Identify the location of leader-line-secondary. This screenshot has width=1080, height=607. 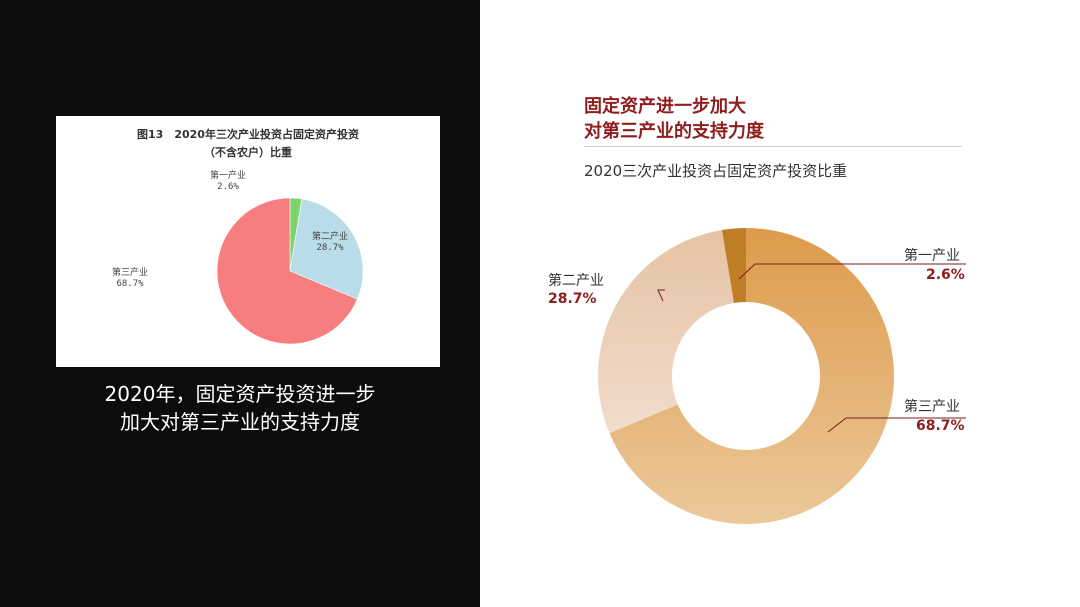
(661, 295).